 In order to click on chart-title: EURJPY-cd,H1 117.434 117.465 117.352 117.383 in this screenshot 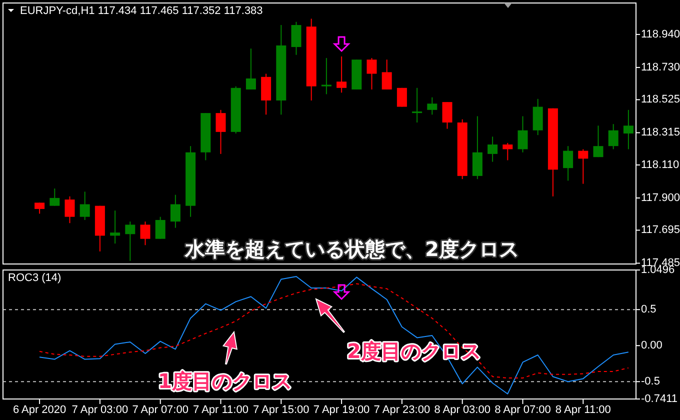, I will do `click(141, 11)`.